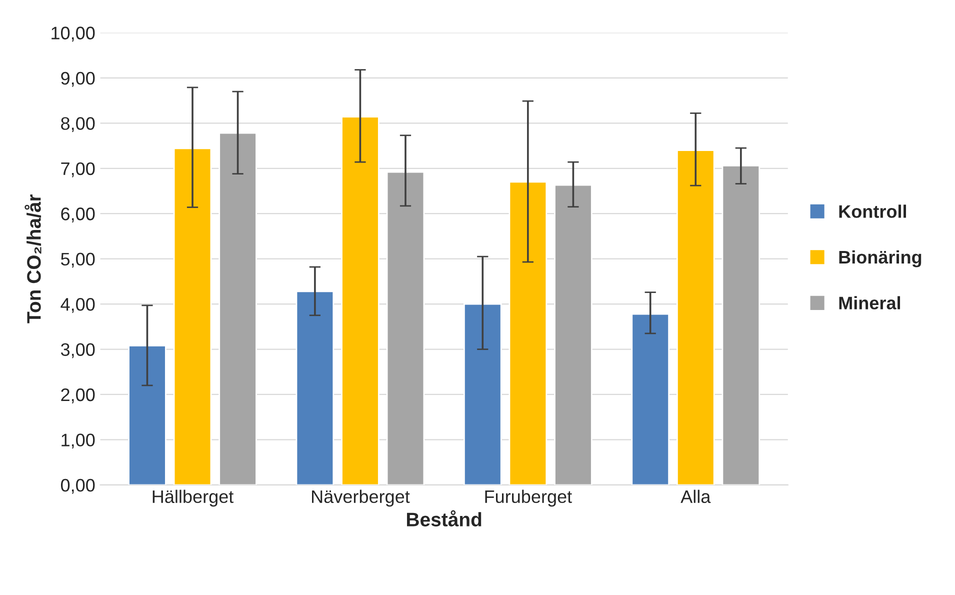 This screenshot has width=955, height=595. Describe the element at coordinates (73, 34) in the screenshot. I see `y-tick-label: 10,00` at that location.